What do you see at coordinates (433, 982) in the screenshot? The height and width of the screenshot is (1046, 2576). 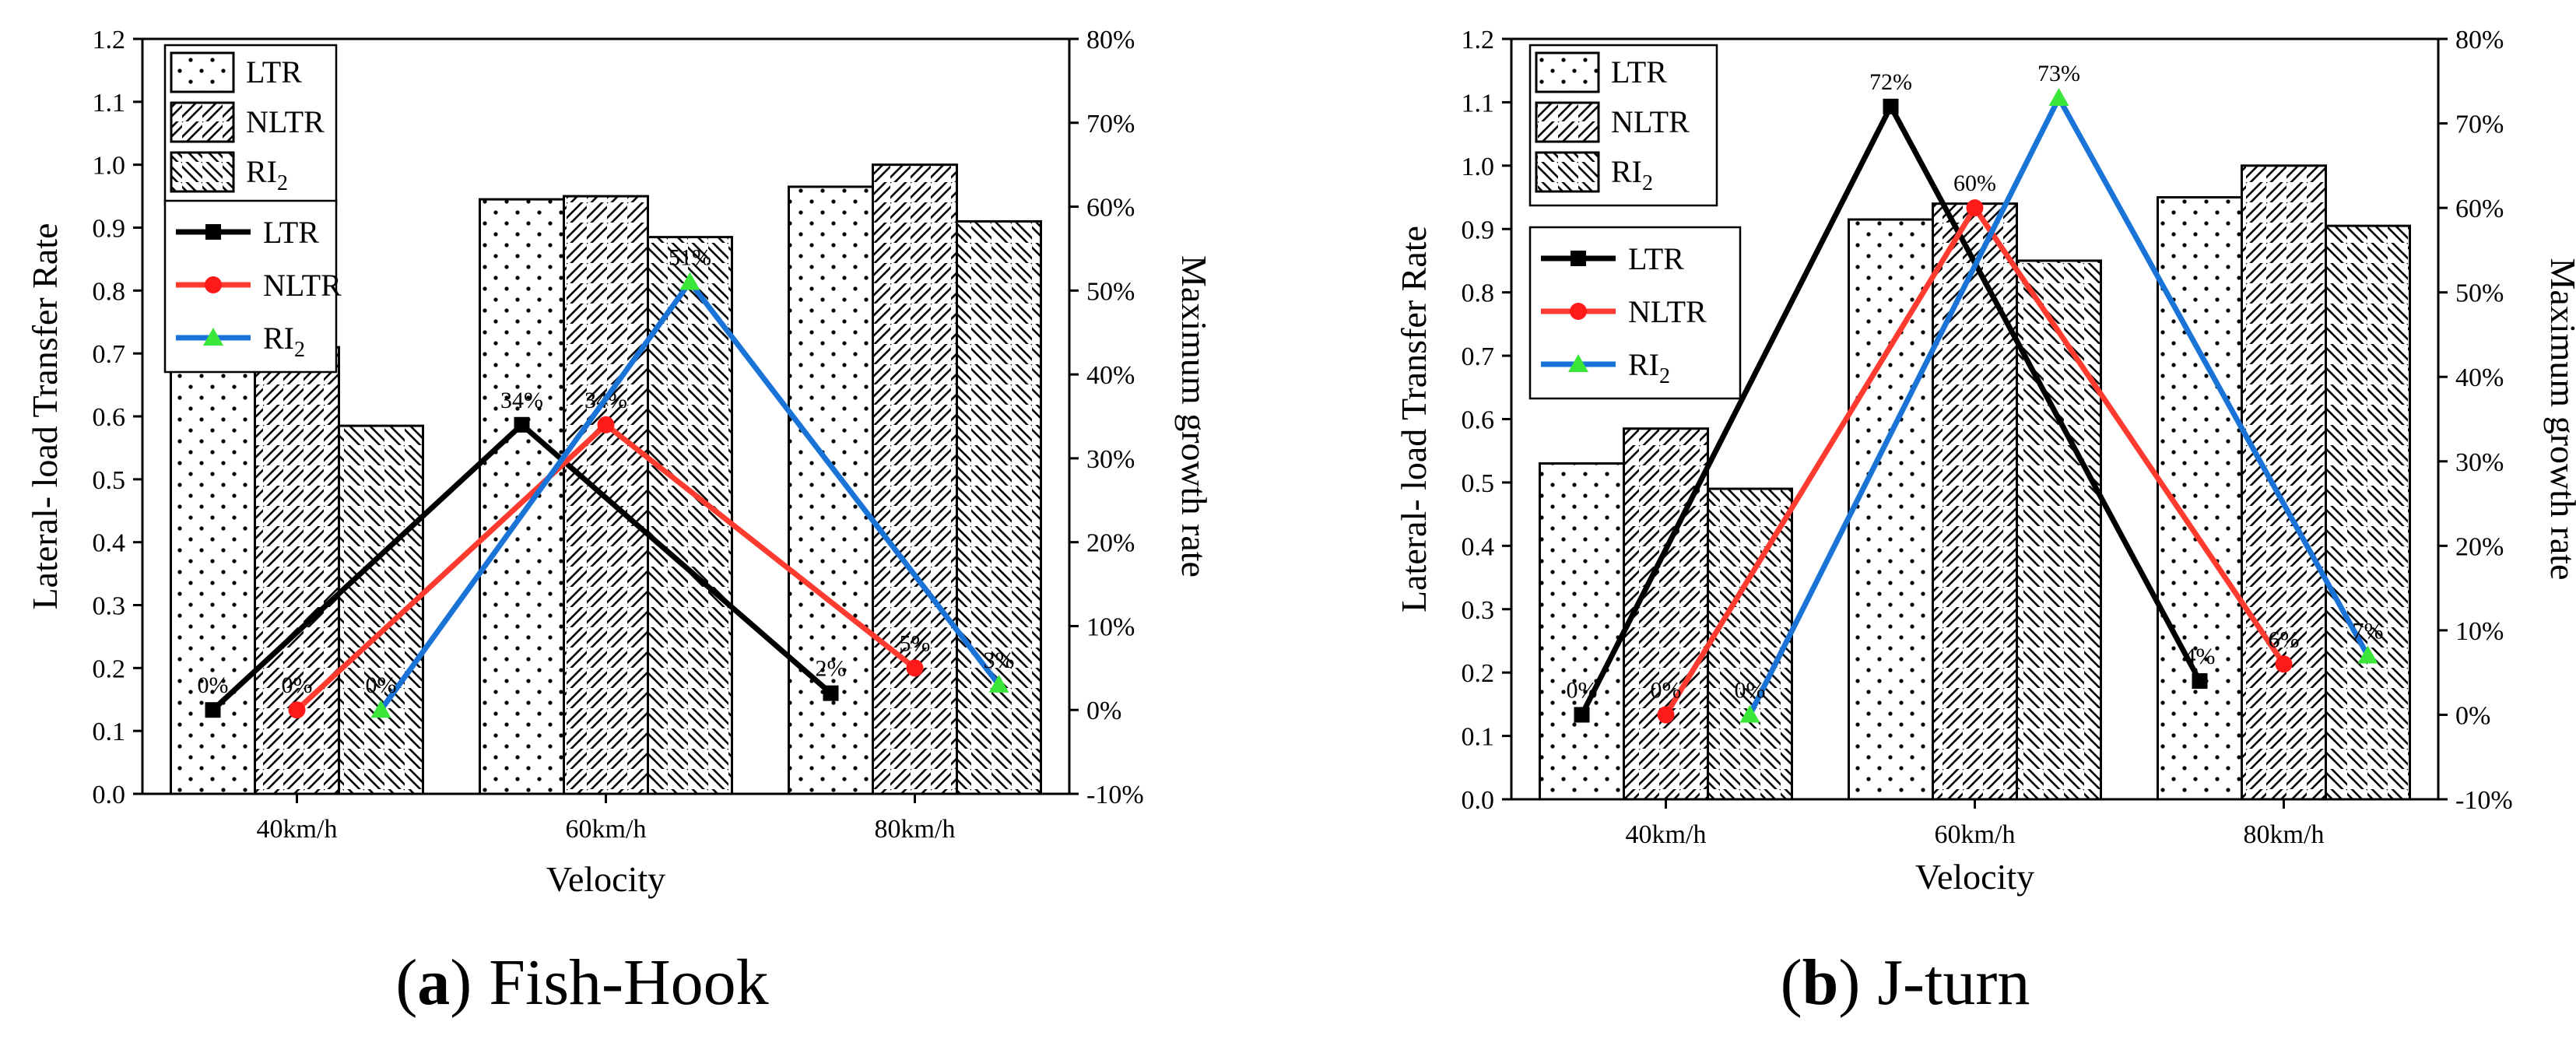 I see `caption-letter: a` at bounding box center [433, 982].